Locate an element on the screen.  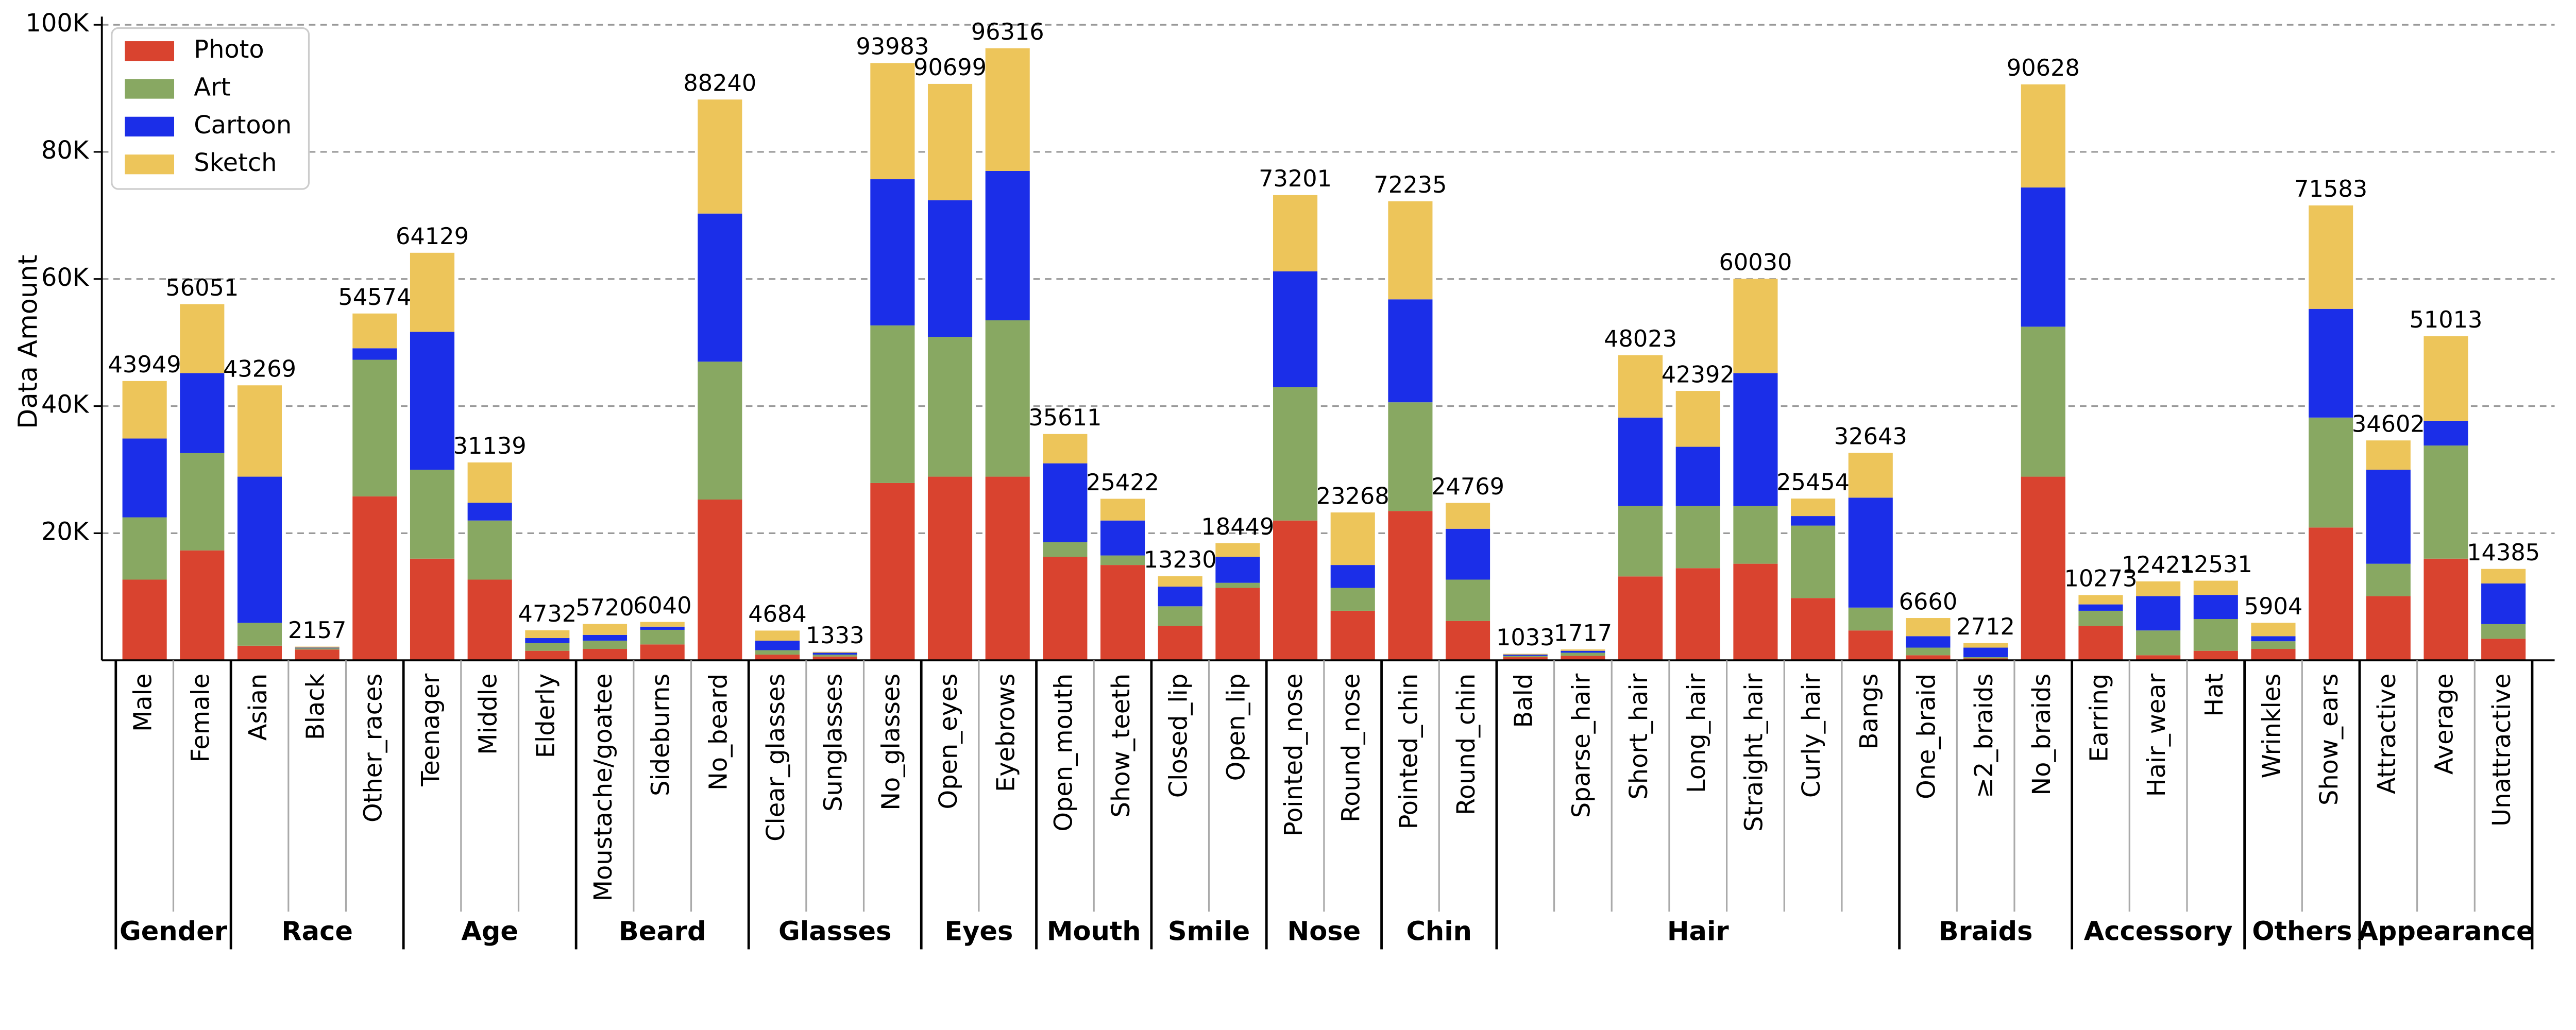
total-label: 5720 is located at coordinates (604, 607).